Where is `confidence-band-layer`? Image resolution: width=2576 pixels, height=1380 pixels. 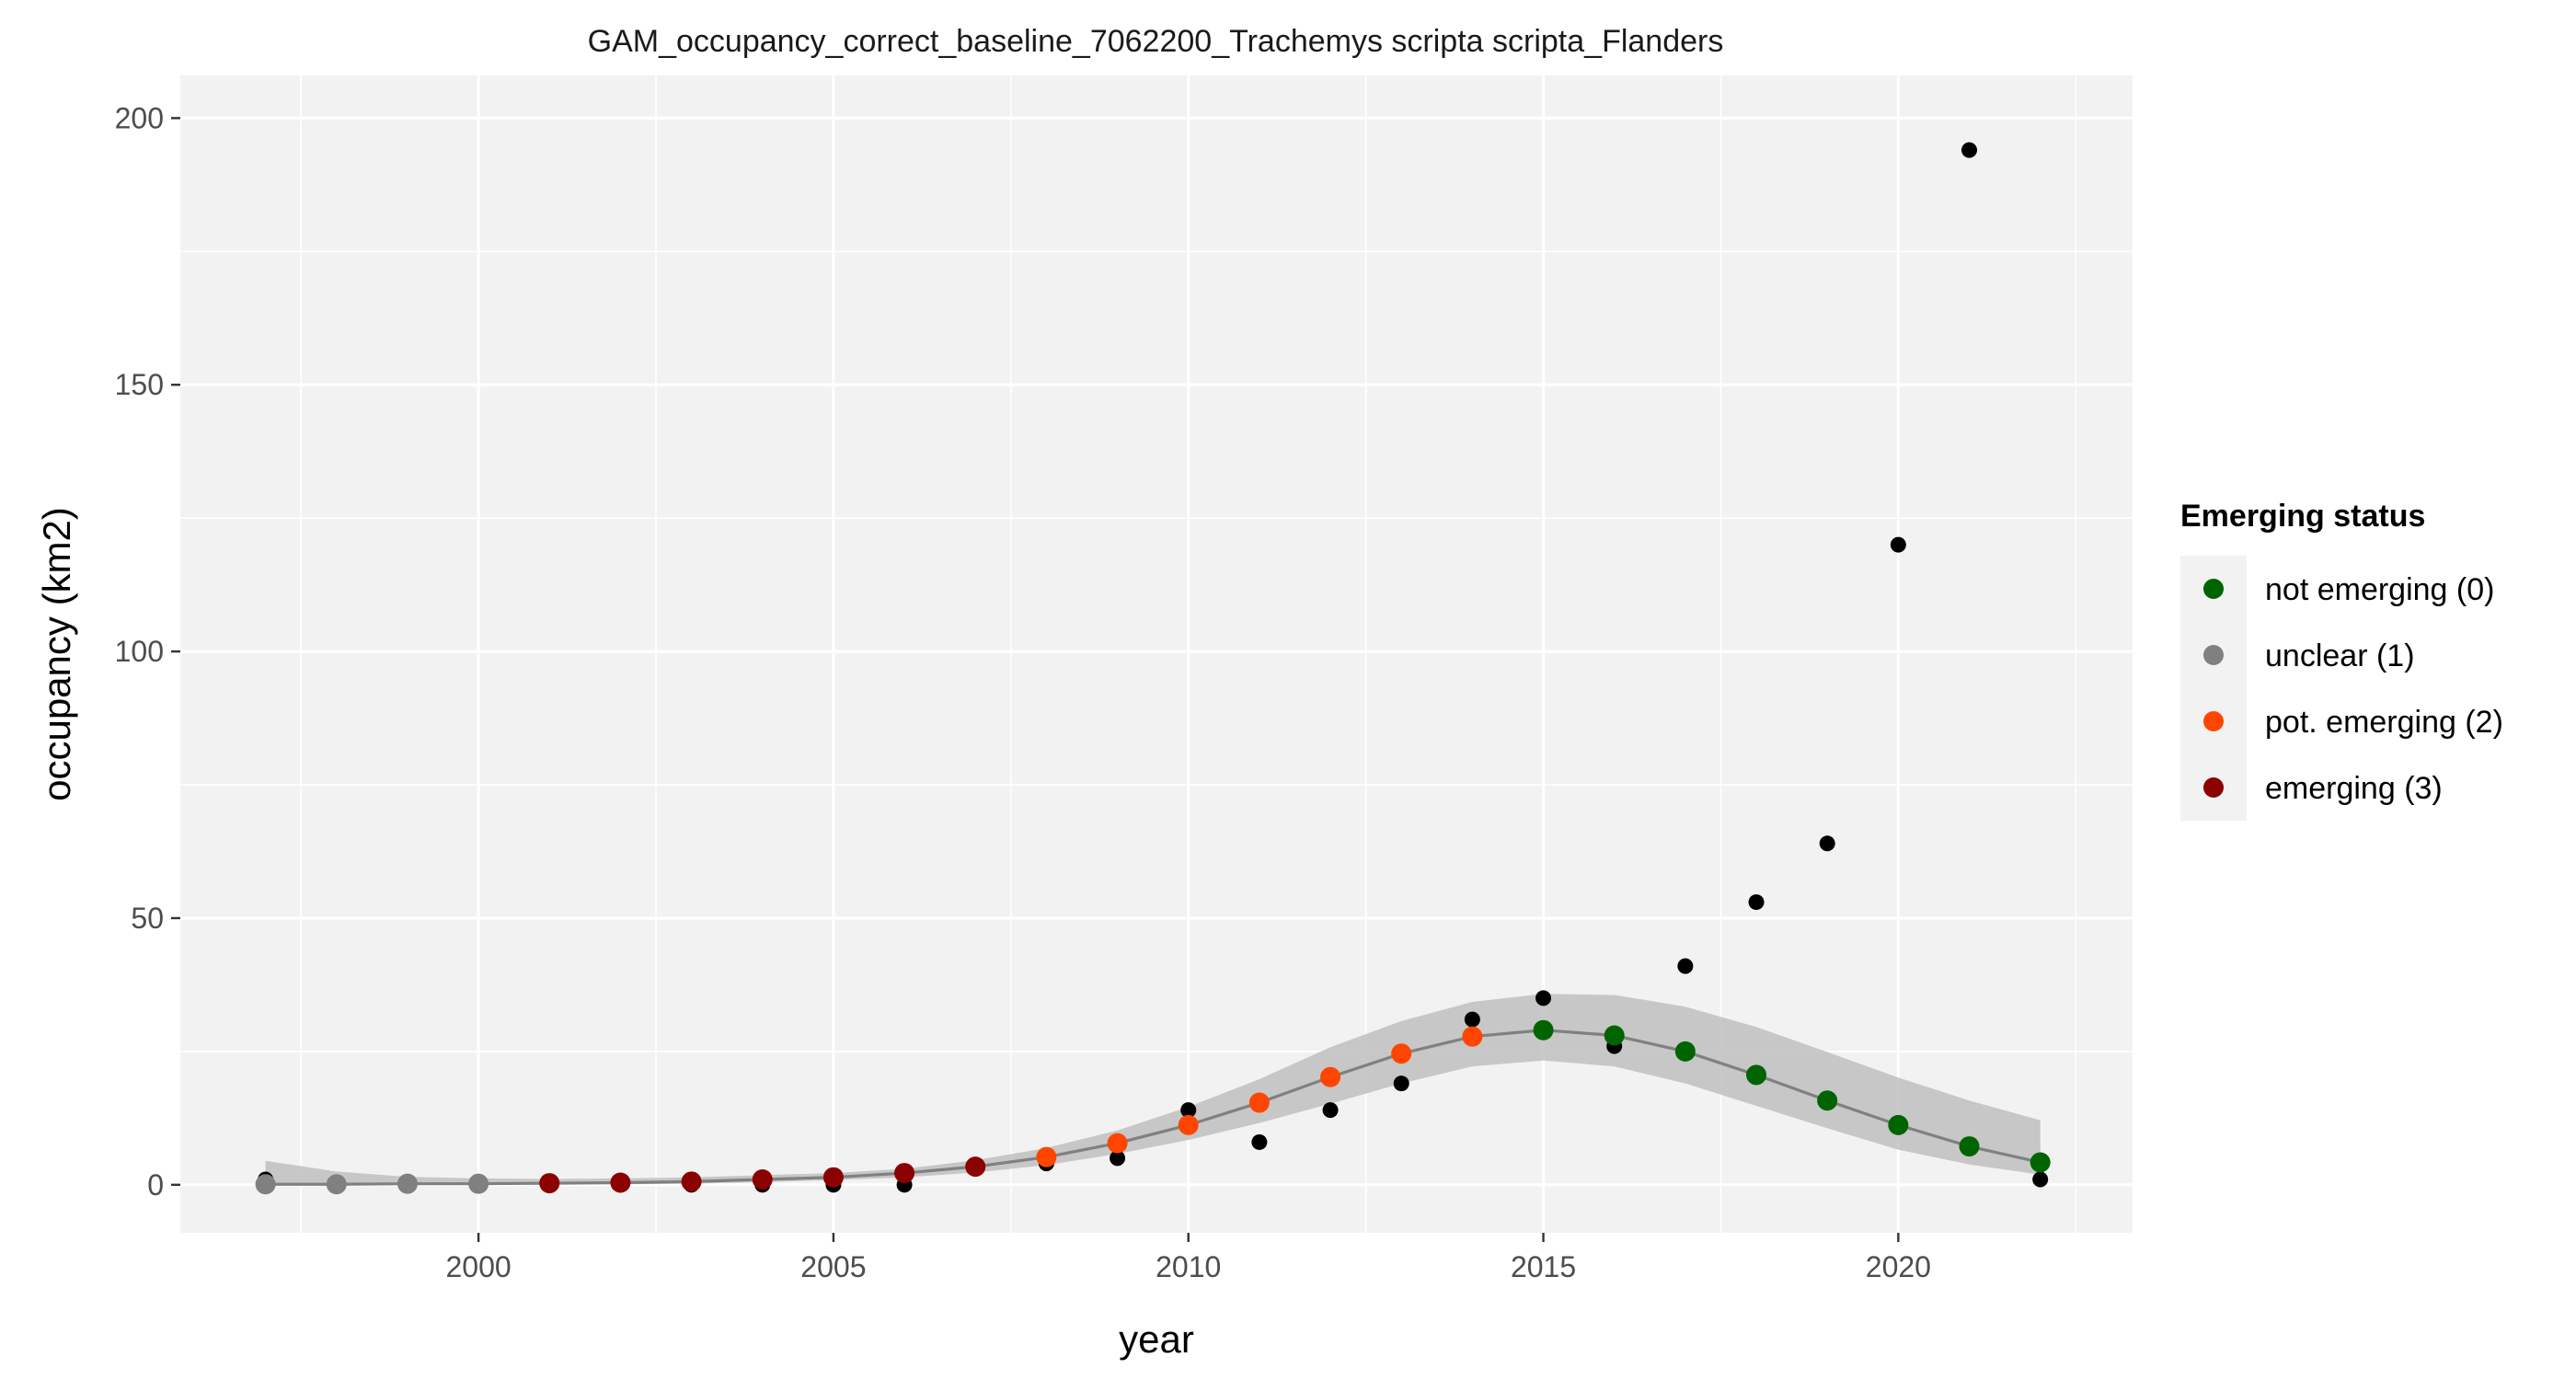 confidence-band-layer is located at coordinates (1153, 1089).